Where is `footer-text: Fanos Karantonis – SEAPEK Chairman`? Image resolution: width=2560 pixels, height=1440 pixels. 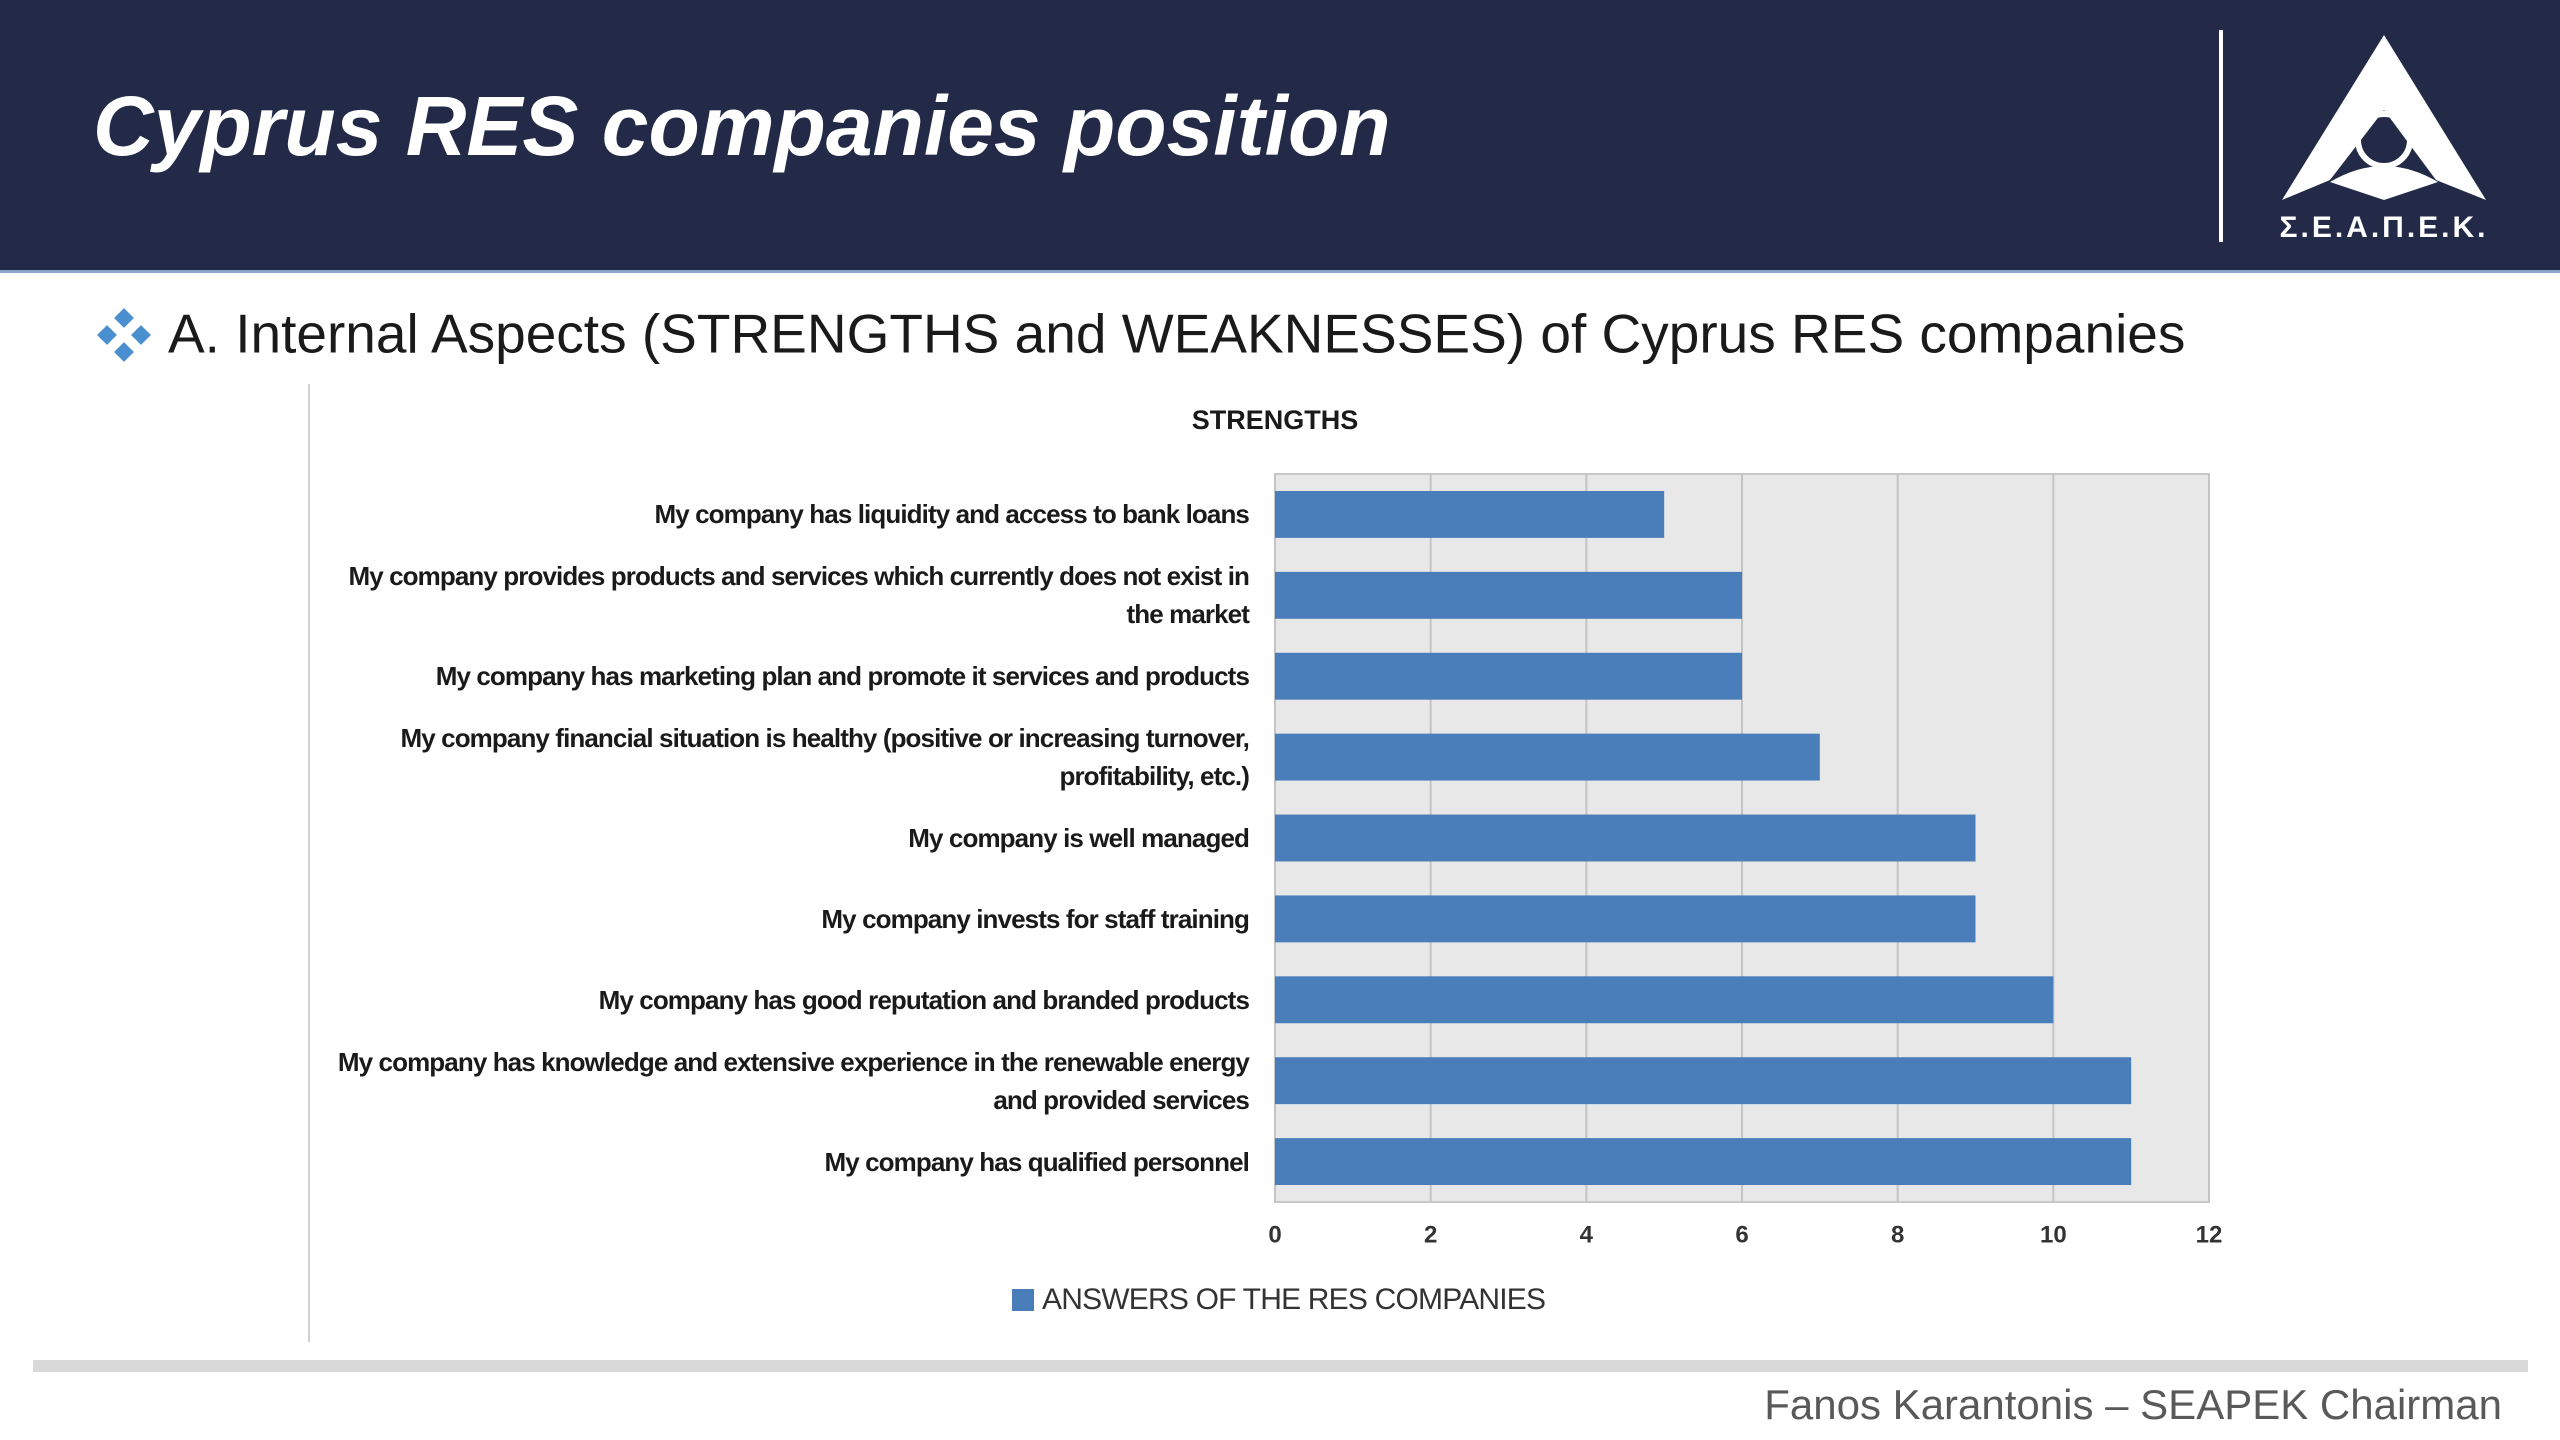
footer-text: Fanos Karantonis – SEAPEK Chairman is located at coordinates (2133, 1404).